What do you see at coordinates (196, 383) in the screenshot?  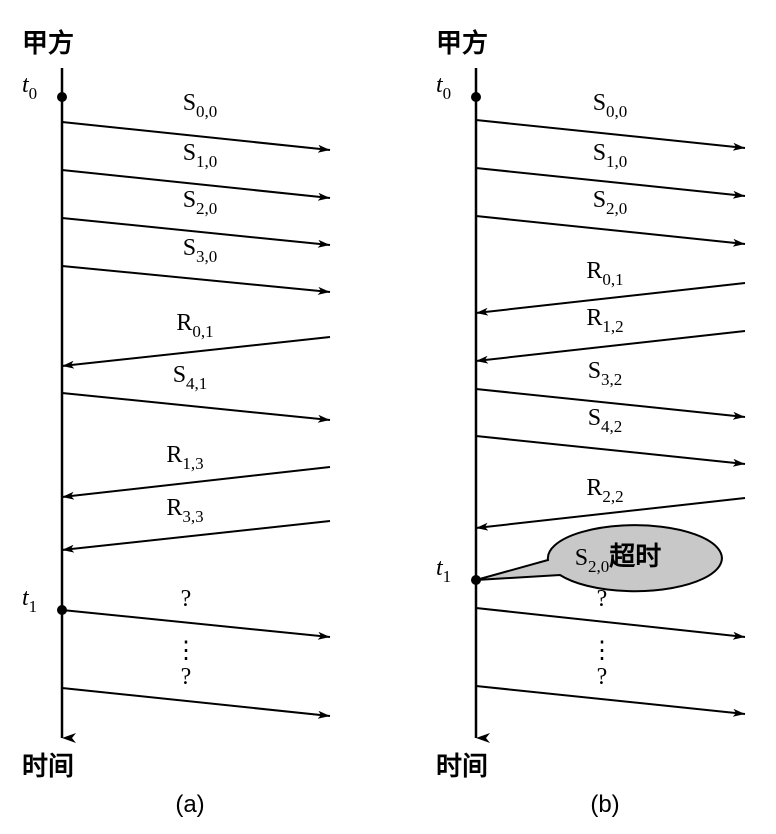 I see `label-sub: 4,1` at bounding box center [196, 383].